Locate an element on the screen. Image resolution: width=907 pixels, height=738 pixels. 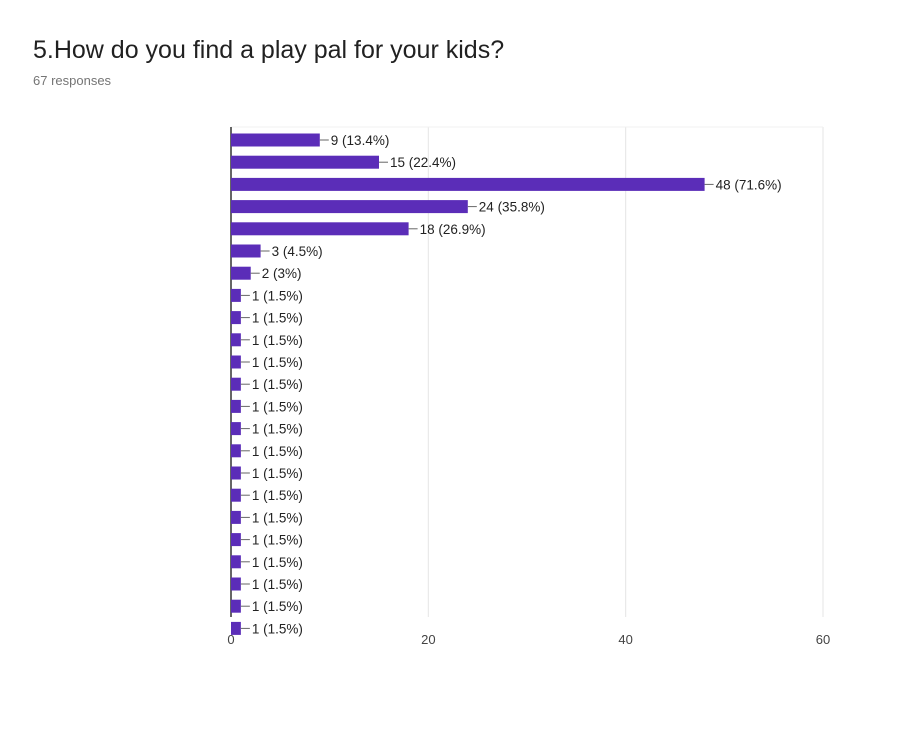
response-count: 67 responses is located at coordinates (72, 80).